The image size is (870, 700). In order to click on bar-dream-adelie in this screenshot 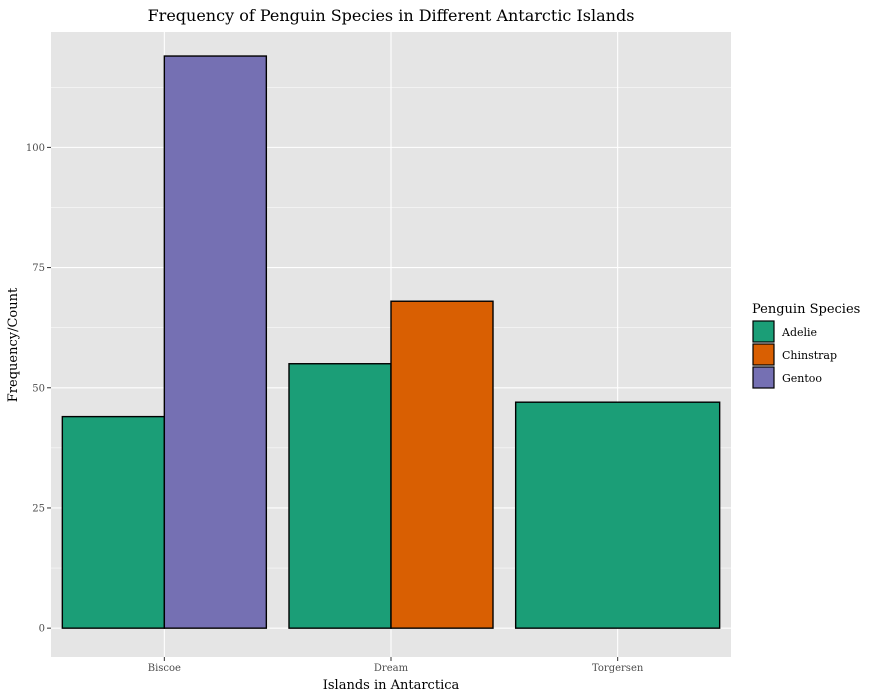, I will do `click(340, 496)`.